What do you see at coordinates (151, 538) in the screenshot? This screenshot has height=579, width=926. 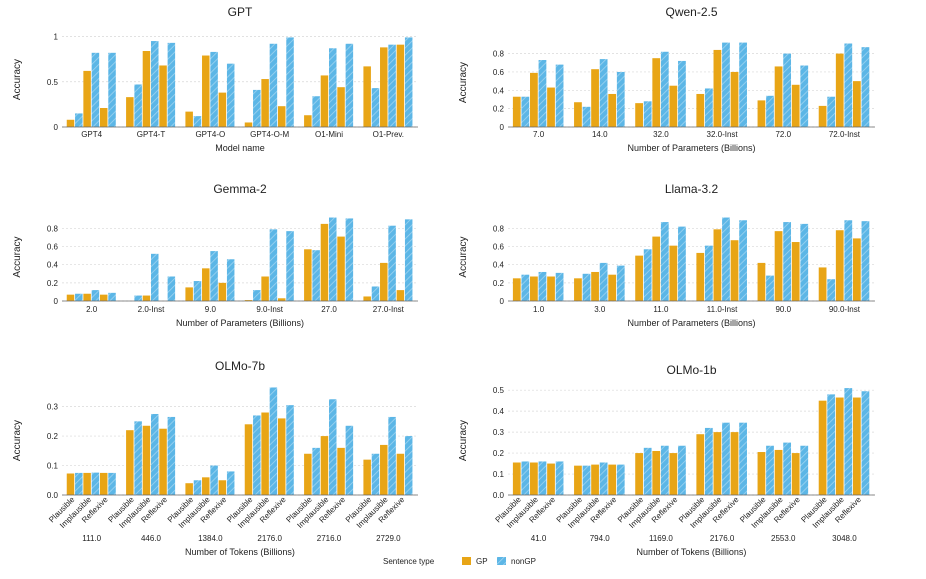 I see `x-tick-label: 446.0` at bounding box center [151, 538].